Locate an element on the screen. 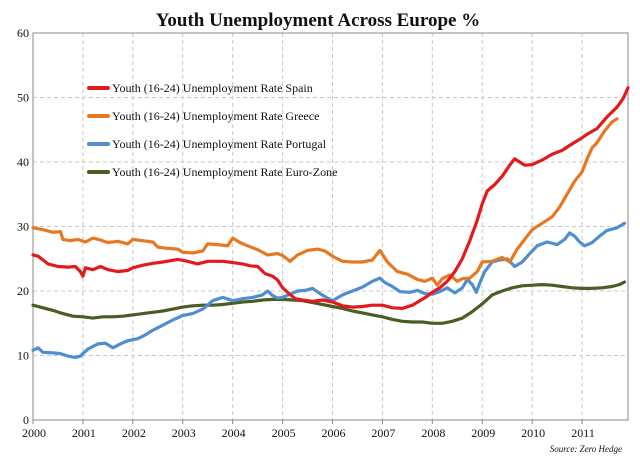  chart-title: Youth Unemployment Across Europe % is located at coordinates (318, 20).